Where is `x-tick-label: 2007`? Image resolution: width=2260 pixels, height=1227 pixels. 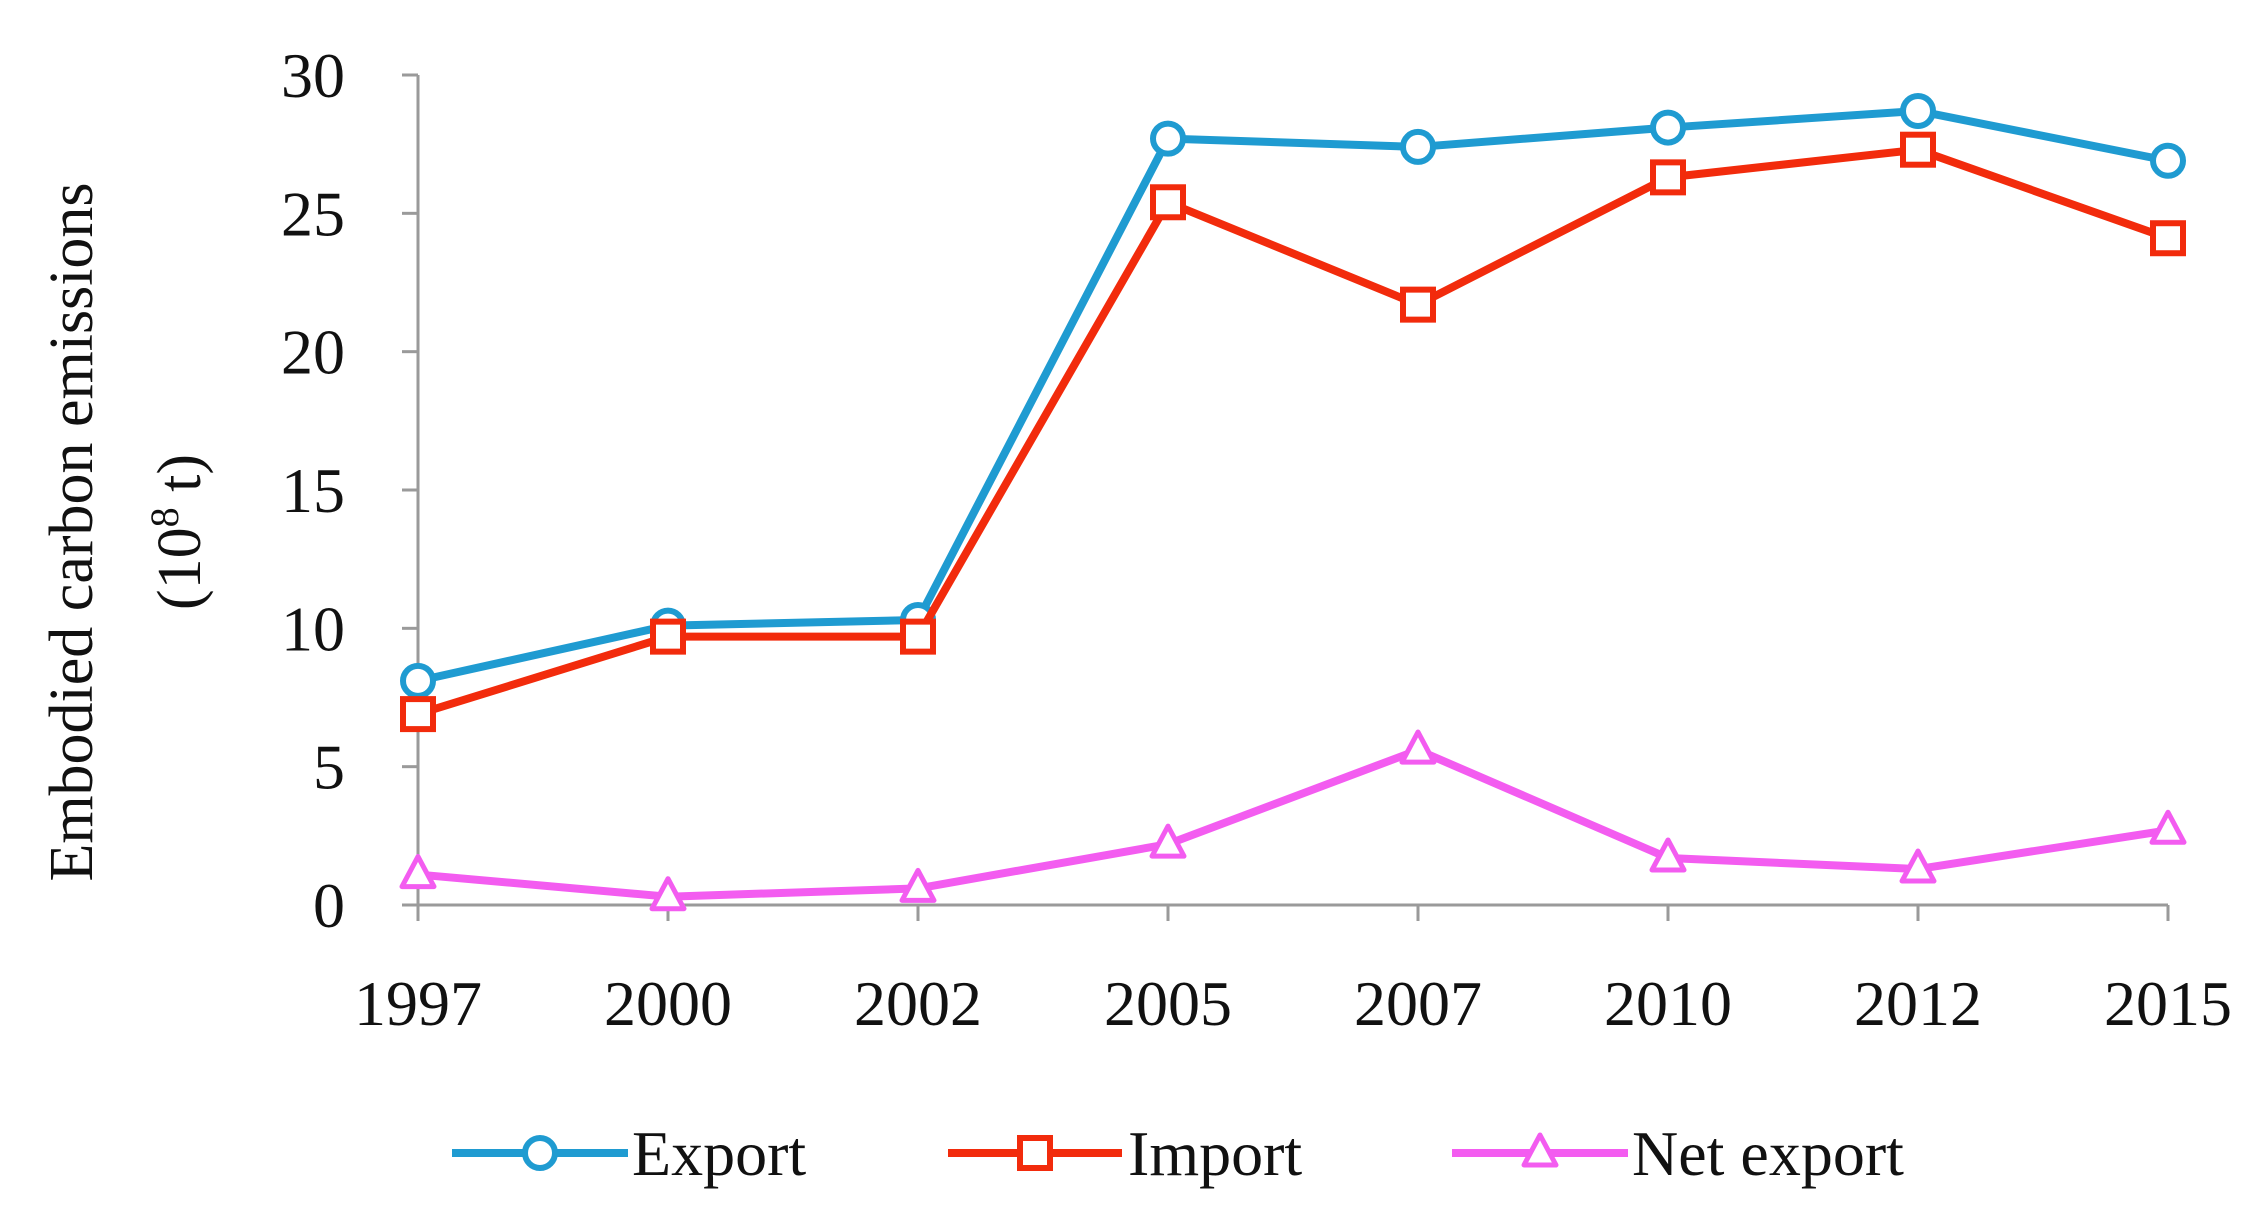
x-tick-label: 2007 is located at coordinates (1418, 1003).